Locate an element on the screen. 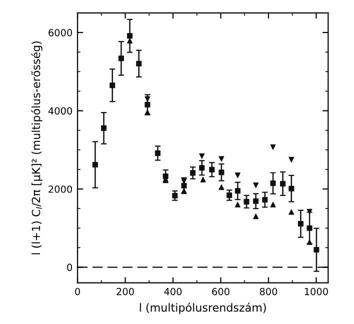 The width and height of the screenshot is (354, 324). y-tick-label: 6000 is located at coordinates (60, 32).